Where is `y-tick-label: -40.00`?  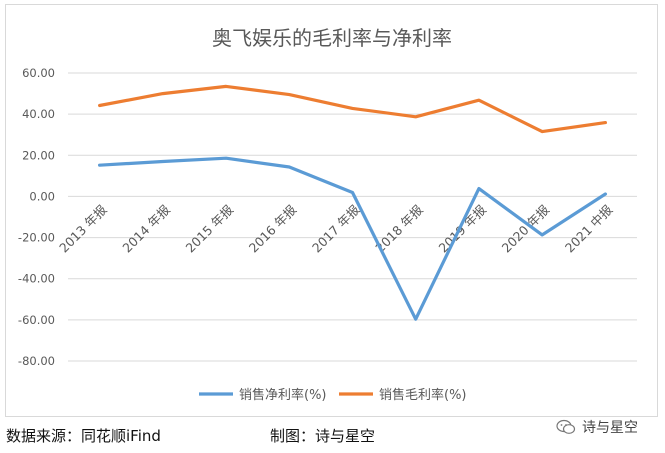
y-tick-label: -40.00 is located at coordinates (36, 279).